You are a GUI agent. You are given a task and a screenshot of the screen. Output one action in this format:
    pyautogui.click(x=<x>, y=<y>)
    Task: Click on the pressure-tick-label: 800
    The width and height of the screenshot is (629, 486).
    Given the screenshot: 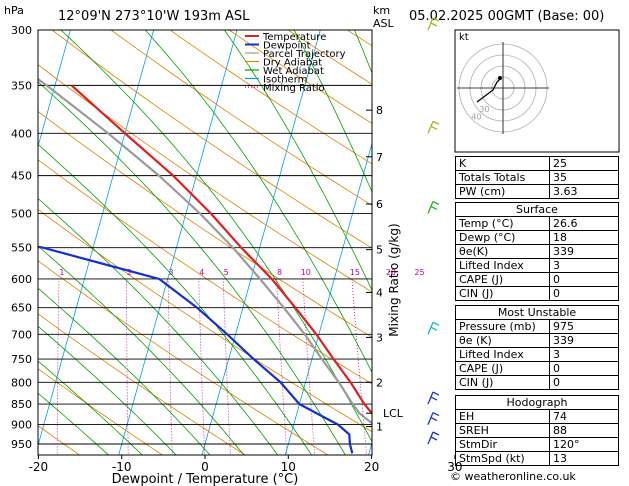 What is the action you would take?
    pyautogui.click(x=21, y=382)
    